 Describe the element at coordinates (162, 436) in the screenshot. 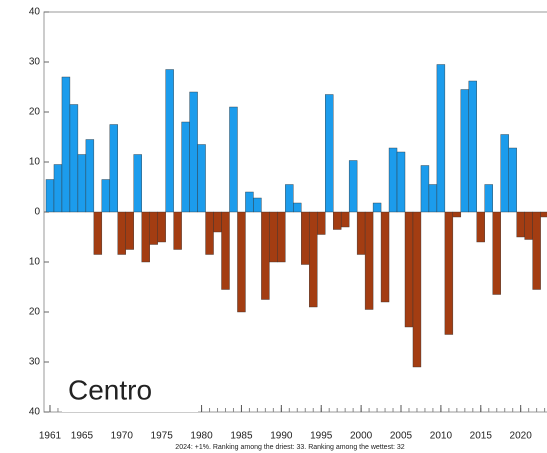

I see `x-tick-label: 1975` at that location.